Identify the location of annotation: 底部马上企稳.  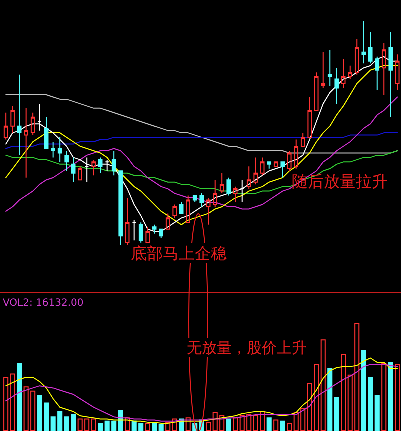
(179, 253).